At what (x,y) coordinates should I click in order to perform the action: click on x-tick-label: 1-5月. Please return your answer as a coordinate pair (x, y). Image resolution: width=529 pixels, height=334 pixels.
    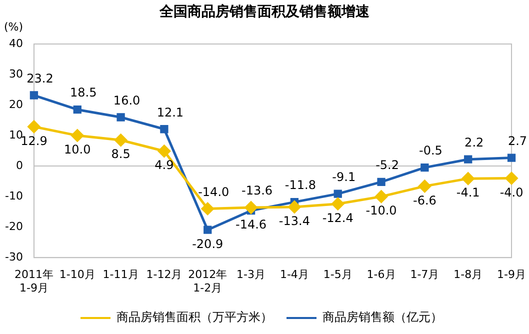
    Looking at the image, I should click on (337, 275).